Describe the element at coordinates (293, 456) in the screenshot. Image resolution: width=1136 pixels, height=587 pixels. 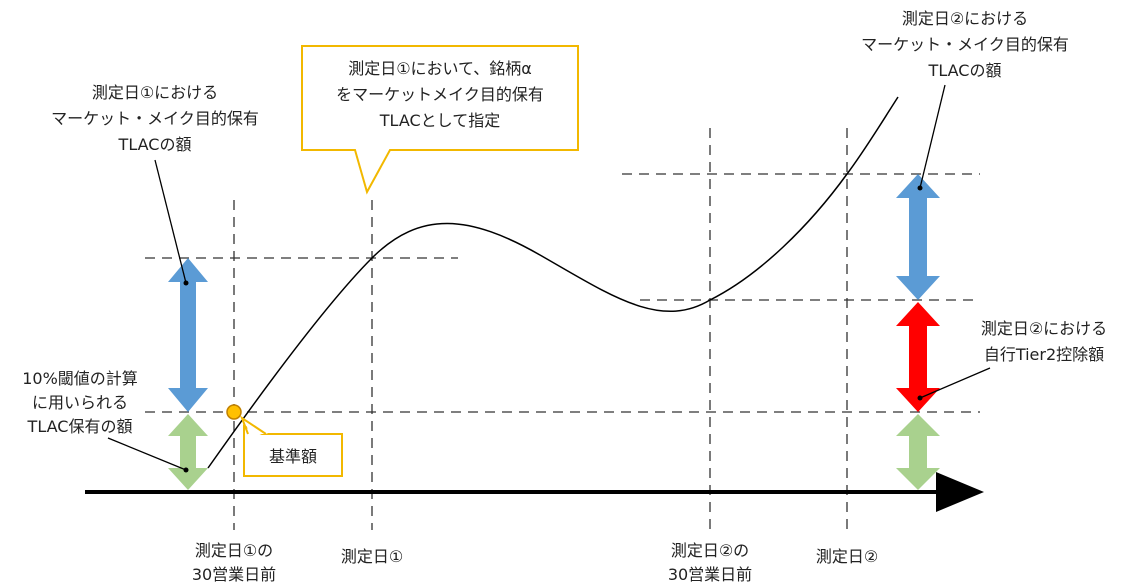
I see `base-amount-label: 基準額` at that location.